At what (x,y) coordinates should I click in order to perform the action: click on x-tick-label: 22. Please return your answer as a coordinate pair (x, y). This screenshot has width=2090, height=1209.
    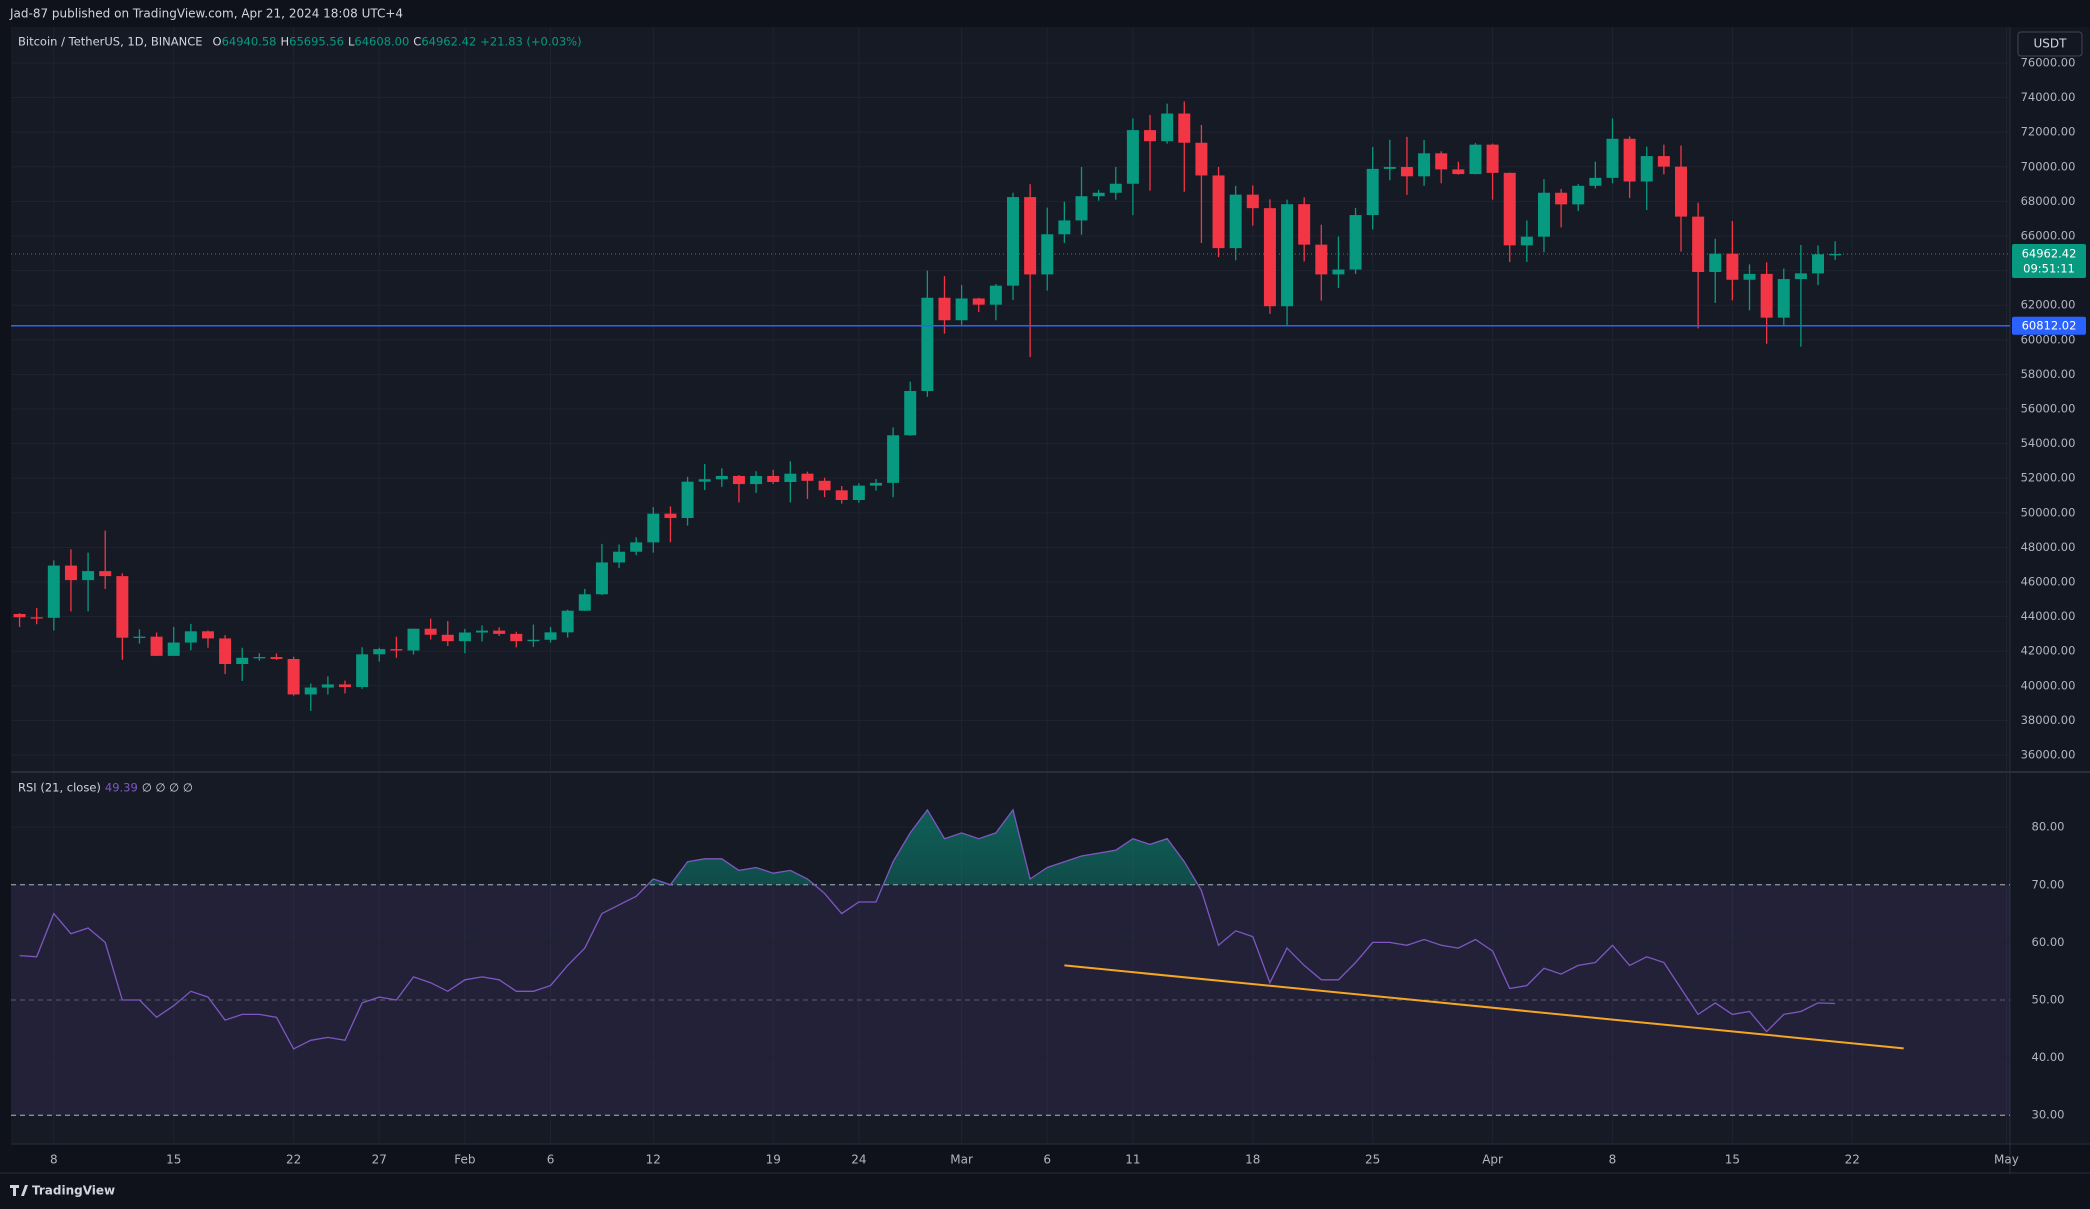
    Looking at the image, I should click on (293, 1160).